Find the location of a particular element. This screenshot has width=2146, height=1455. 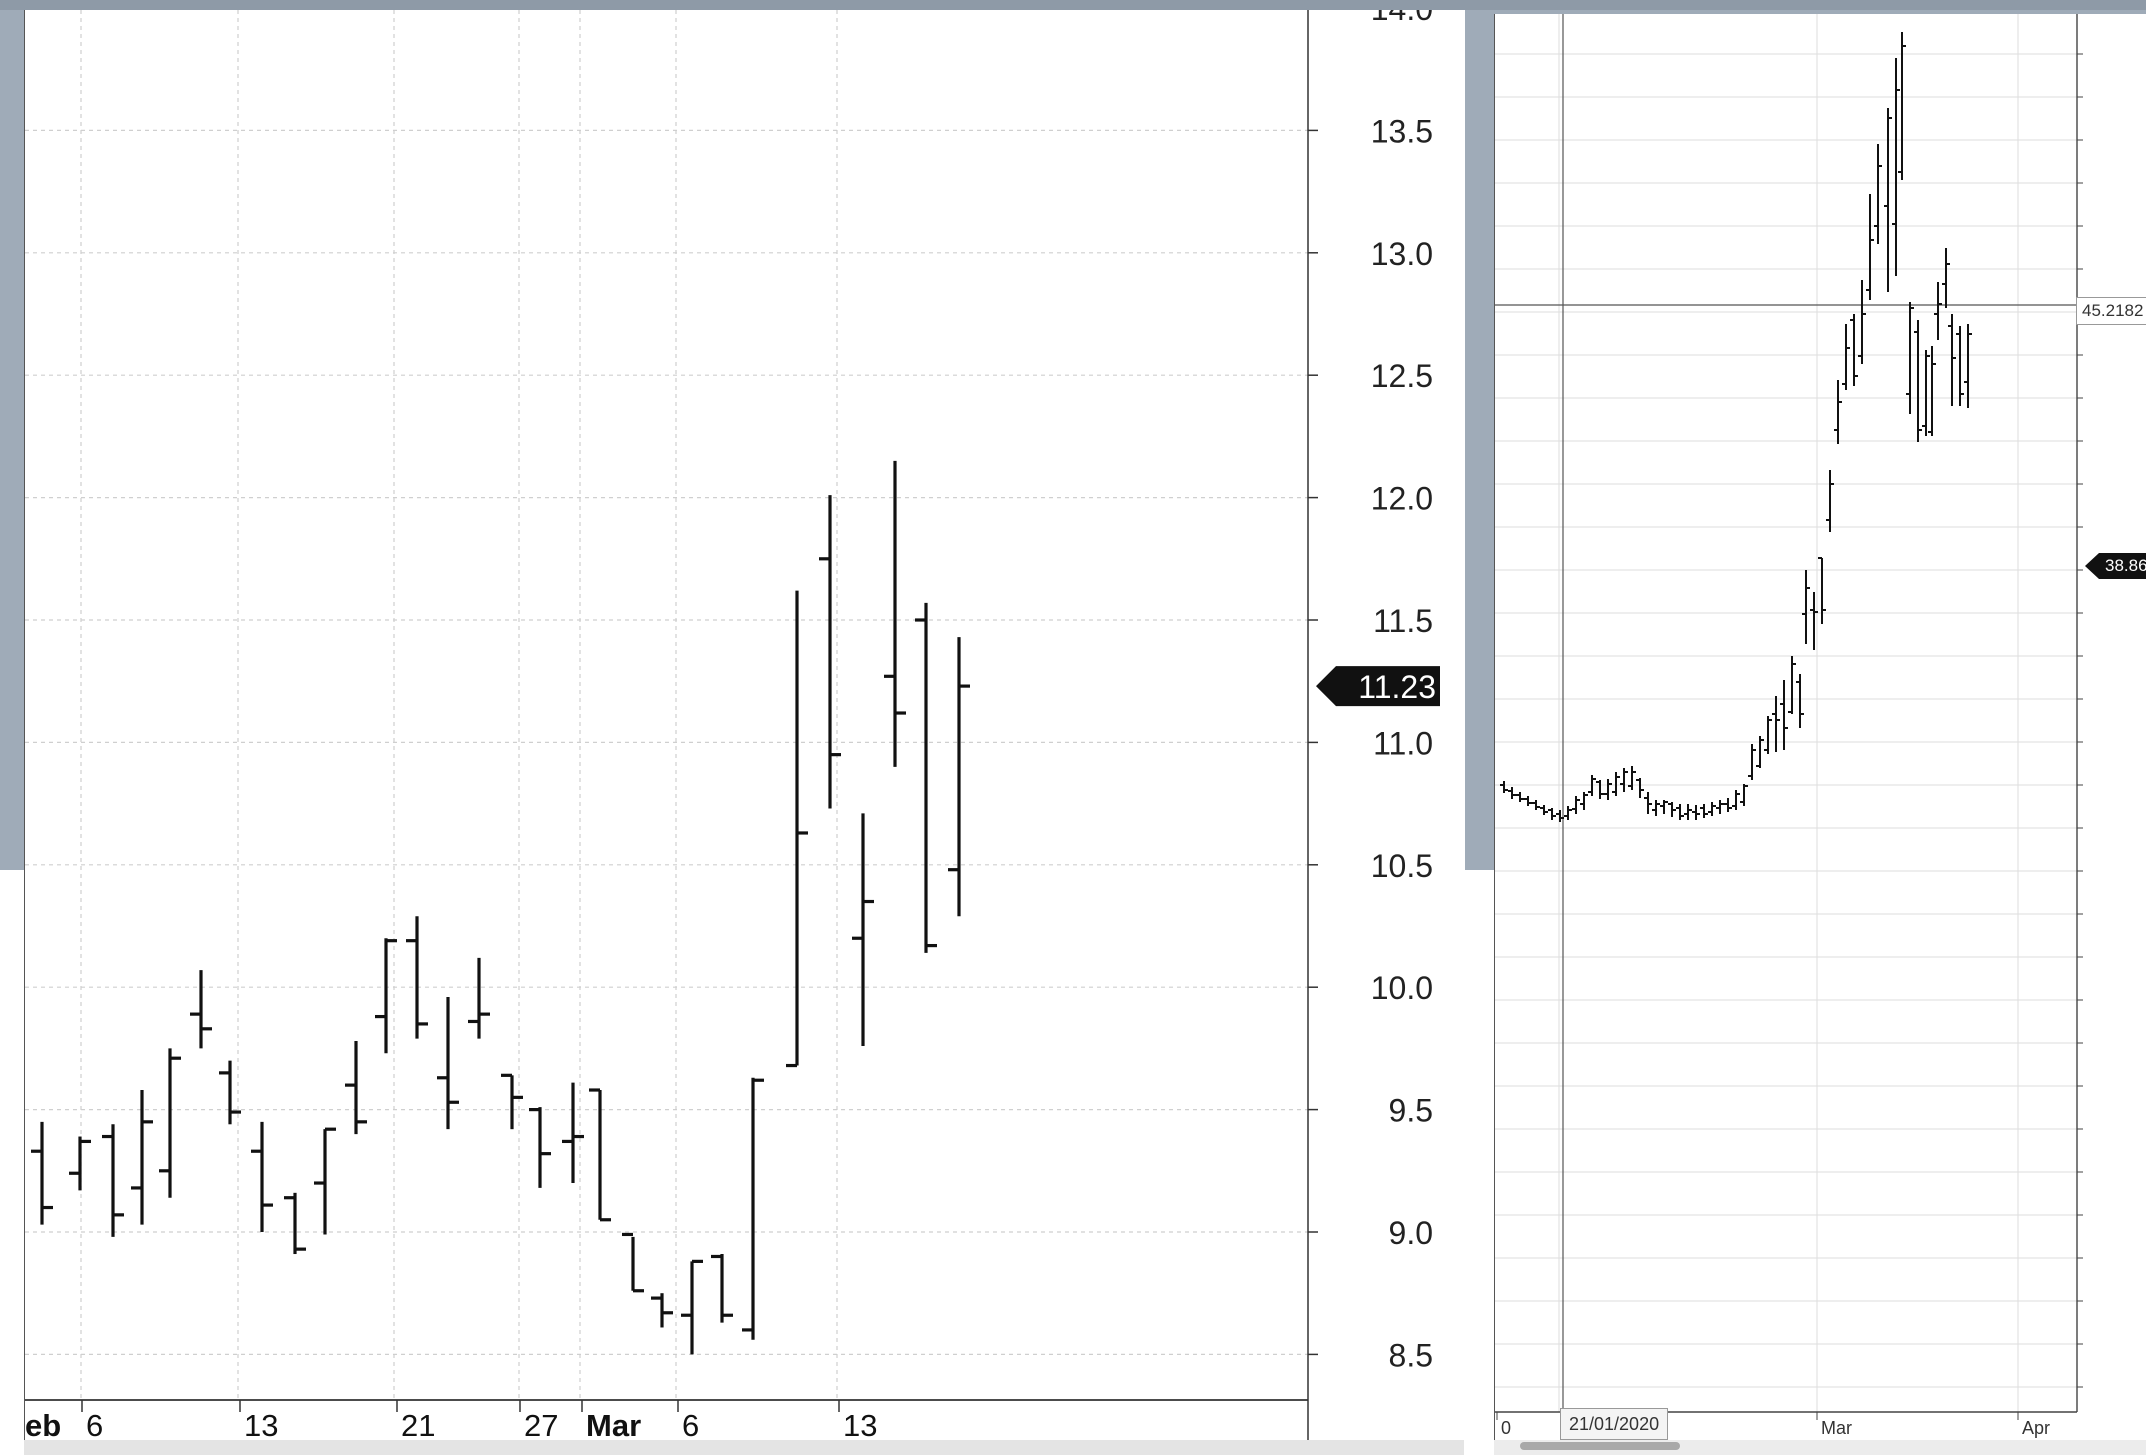

x-tick-label: Mar is located at coordinates (613, 1425).